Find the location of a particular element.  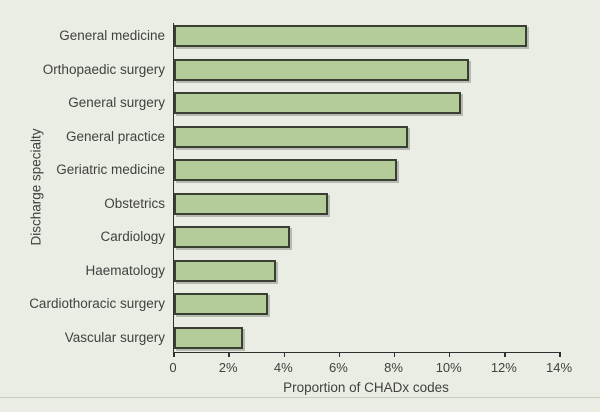

bottom-rule is located at coordinates (300, 397).